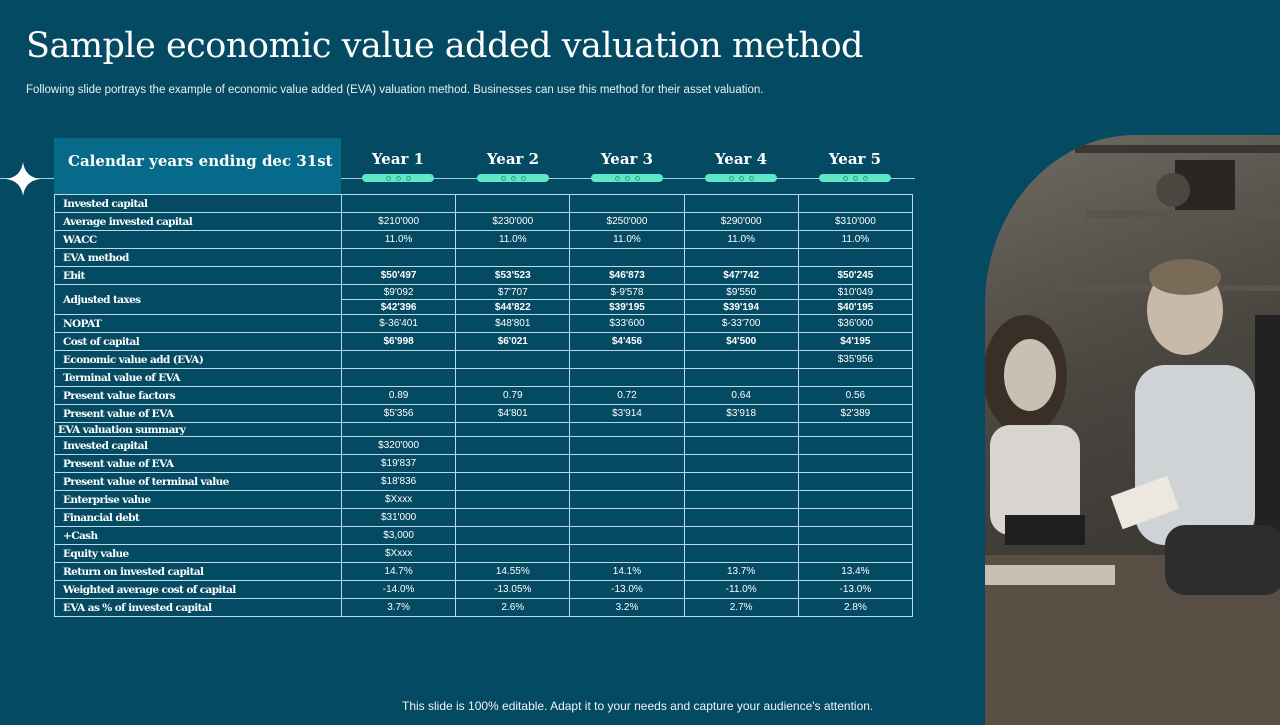  What do you see at coordinates (398, 307) in the screenshot?
I see `cell-year-1: $42'396` at bounding box center [398, 307].